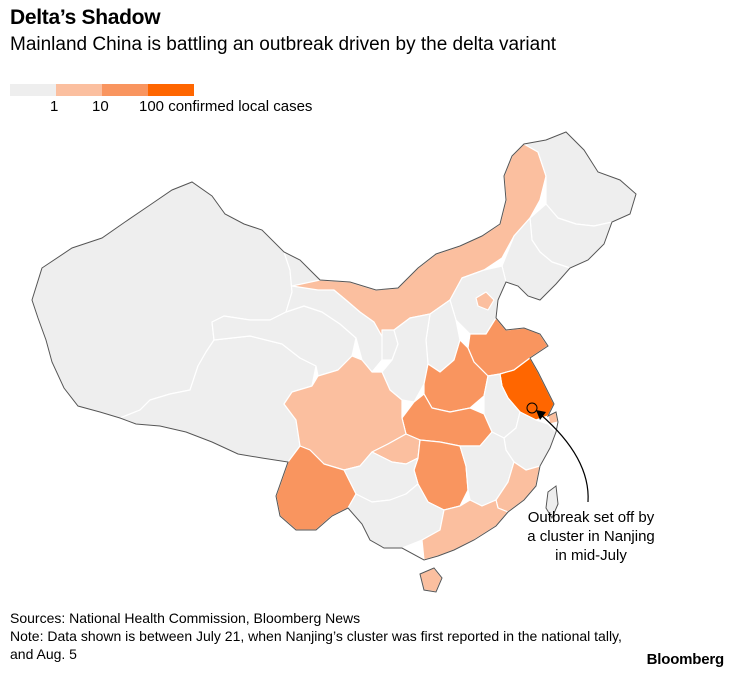 The width and height of the screenshot is (732, 675). What do you see at coordinates (685, 659) in the screenshot?
I see `bloomberg-logo: Bloomberg` at bounding box center [685, 659].